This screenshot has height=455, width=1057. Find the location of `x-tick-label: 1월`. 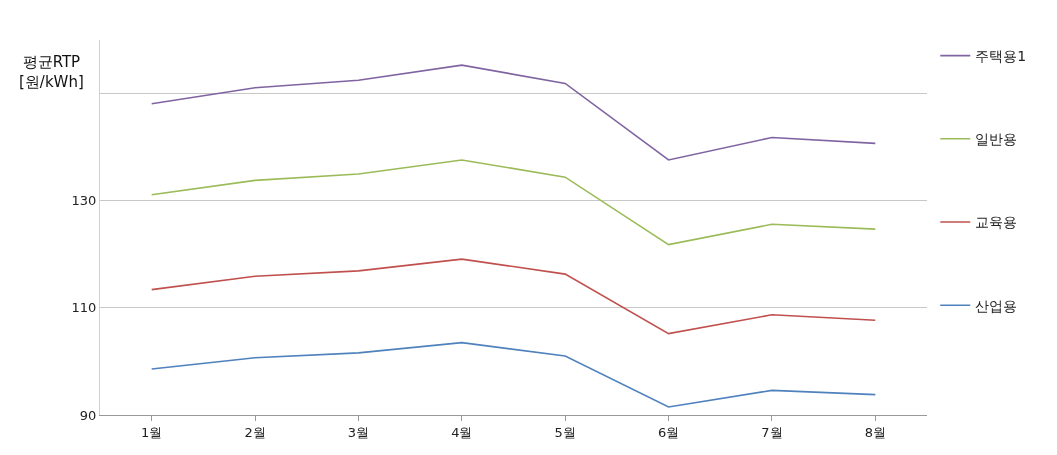

x-tick-label: 1월 is located at coordinates (152, 432).